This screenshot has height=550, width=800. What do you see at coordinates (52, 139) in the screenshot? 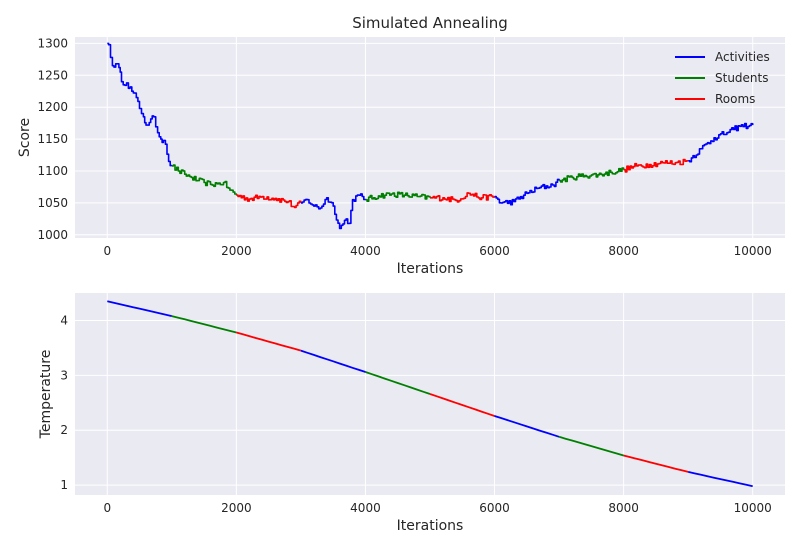
I see `y-tick-label: 1150` at bounding box center [52, 139].